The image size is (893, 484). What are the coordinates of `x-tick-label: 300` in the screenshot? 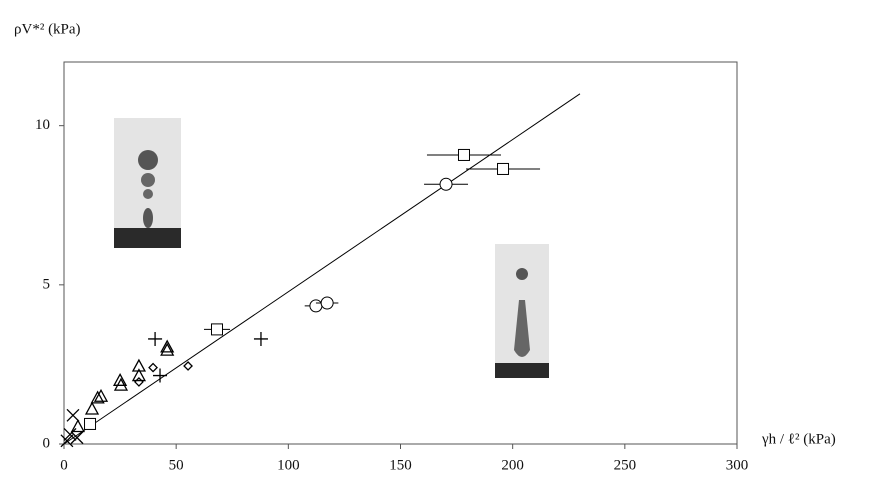 It's located at (737, 465).